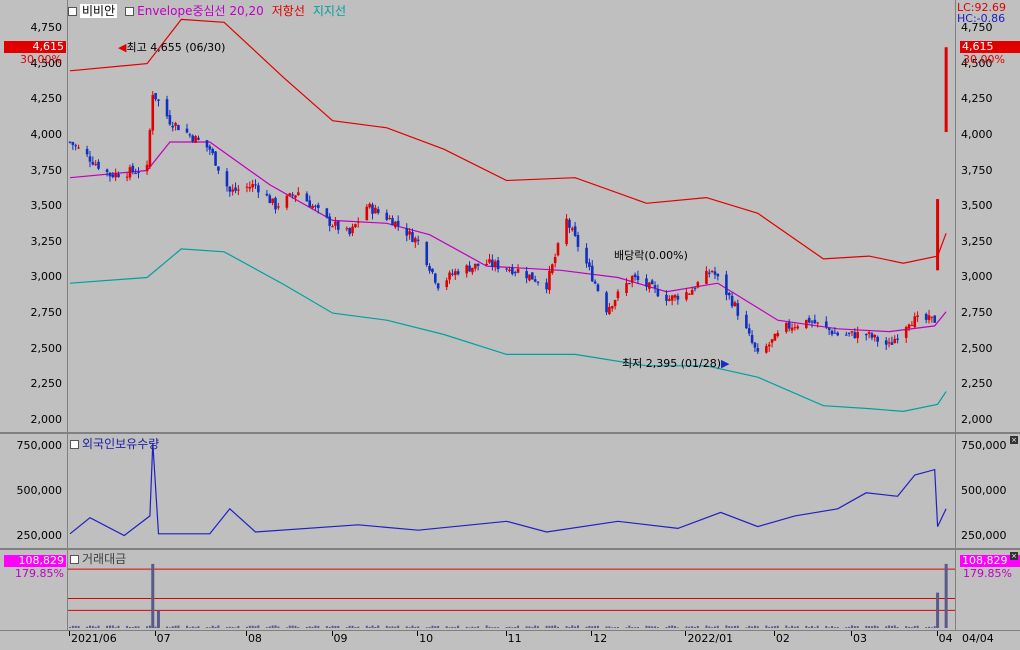 The image size is (1020, 650). What do you see at coordinates (176, 47) in the screenshot?
I see `high-annotation-text: 최고 4,655 (06/30)` at bounding box center [176, 47].